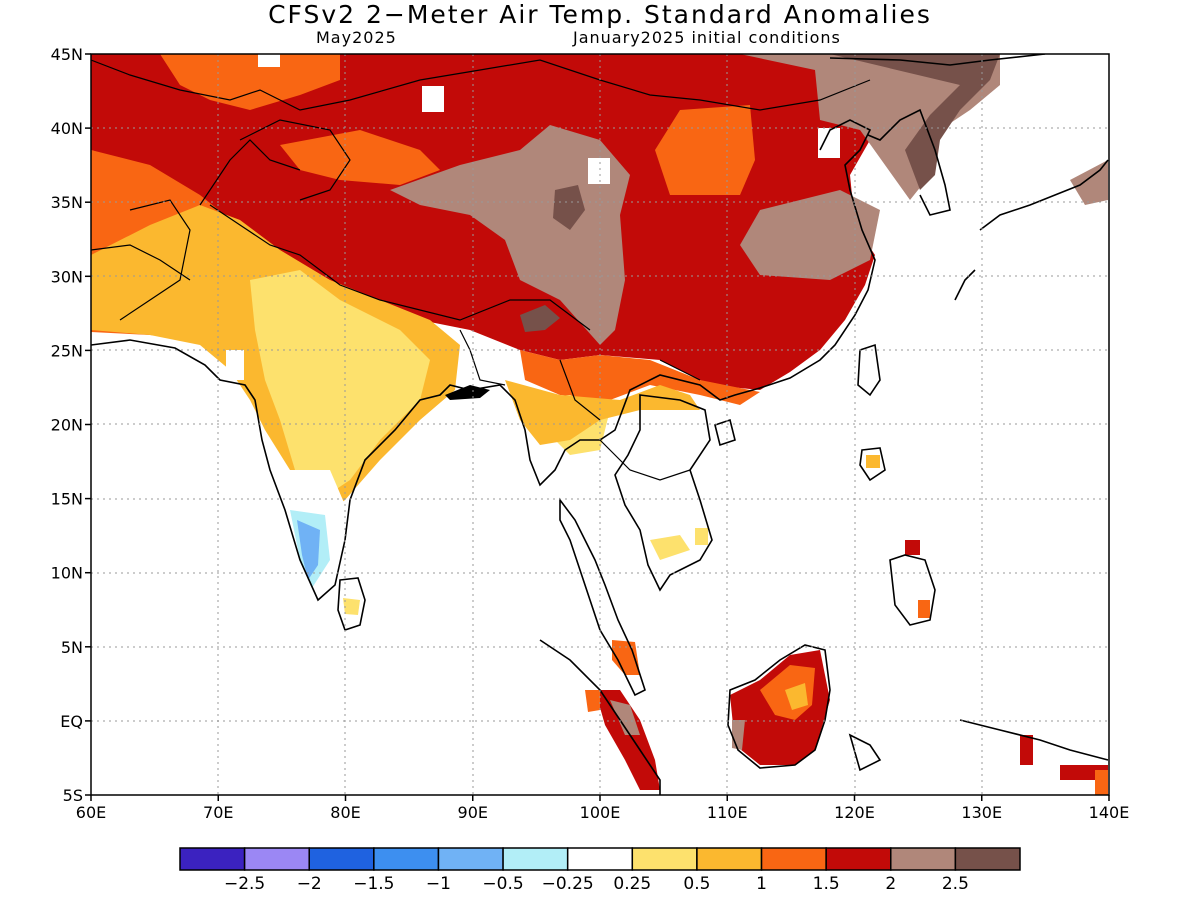 This screenshot has height=900, width=1200. Describe the element at coordinates (912, 547) in the screenshot. I see `anomaly-region-dark-red-philippines` at that location.